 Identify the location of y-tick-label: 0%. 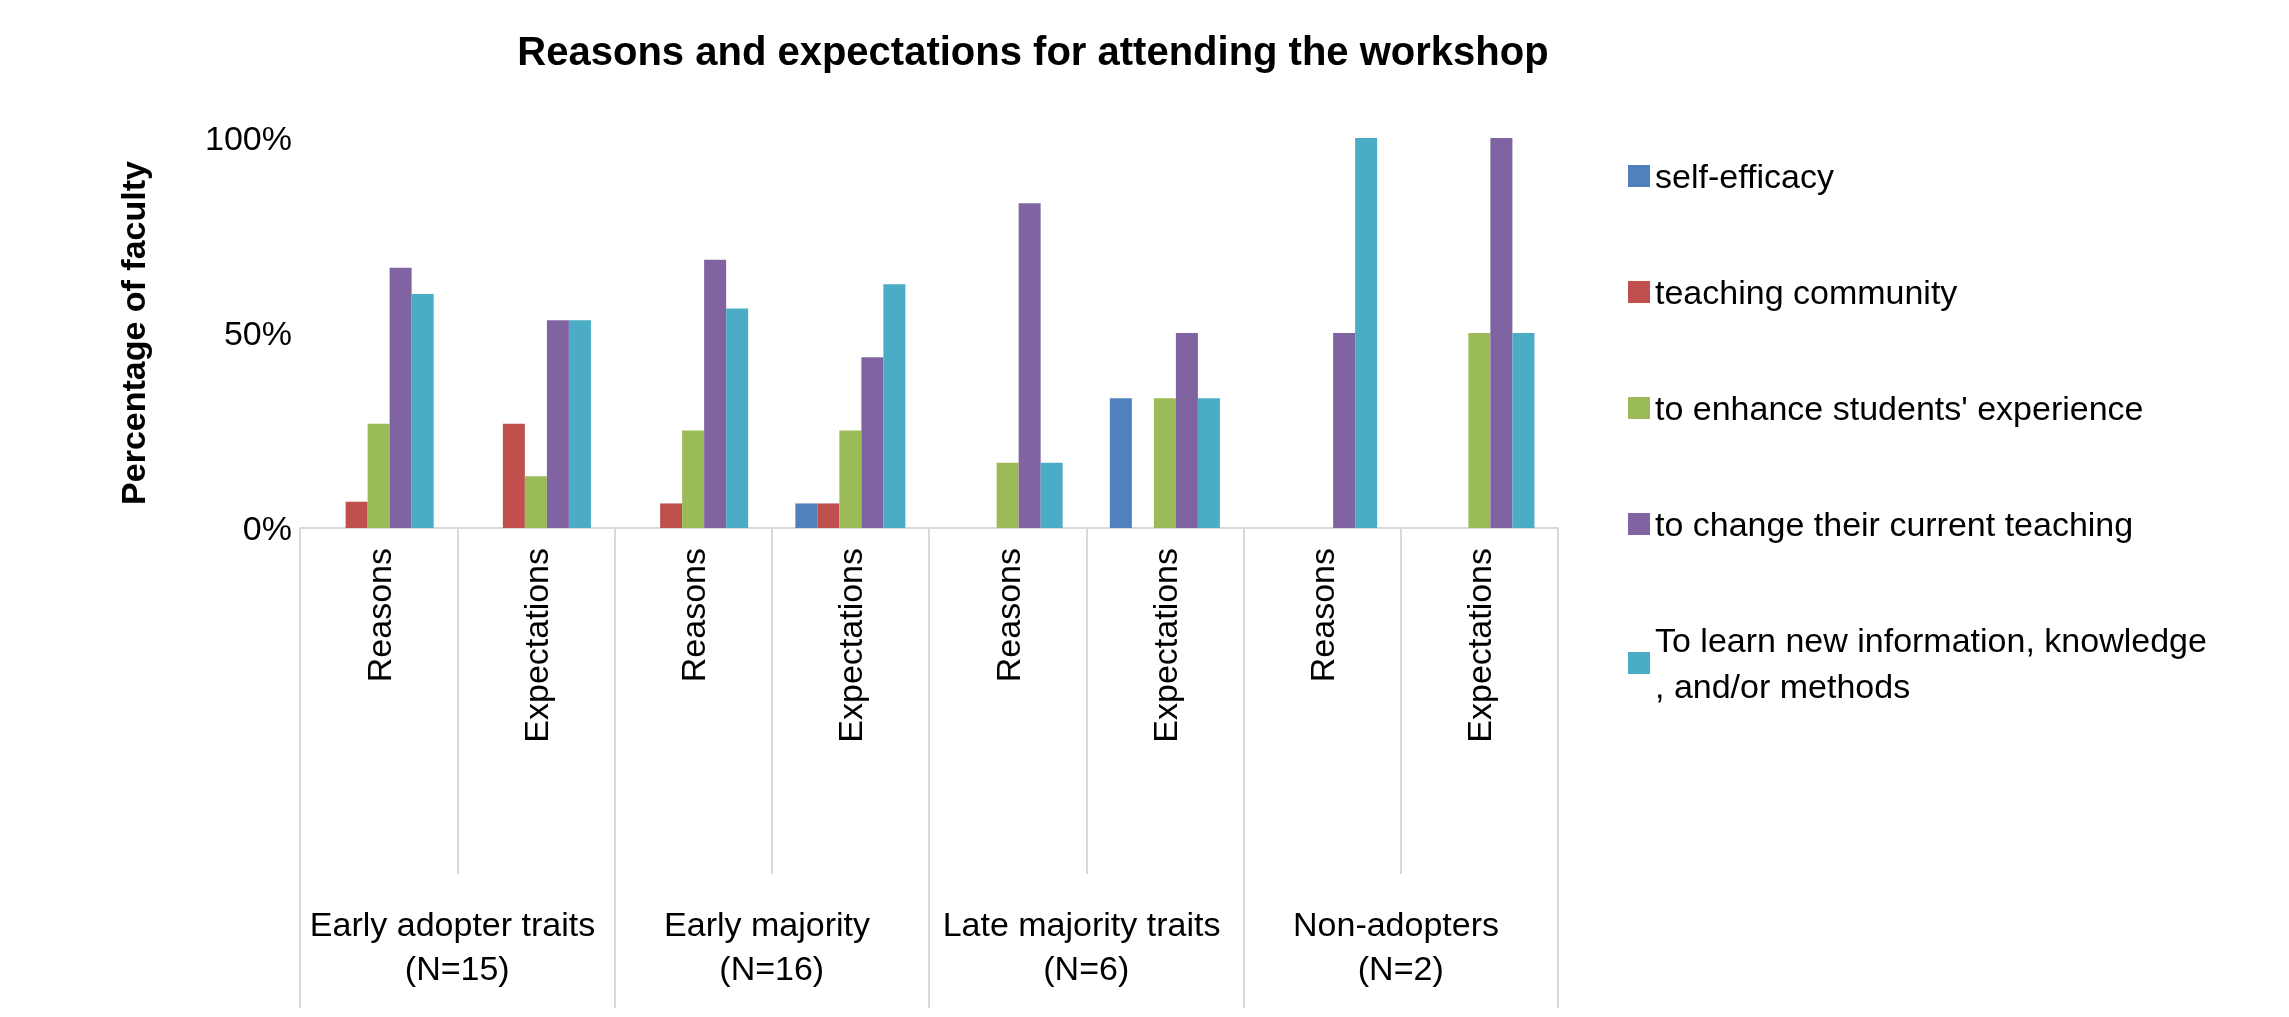
(267, 528).